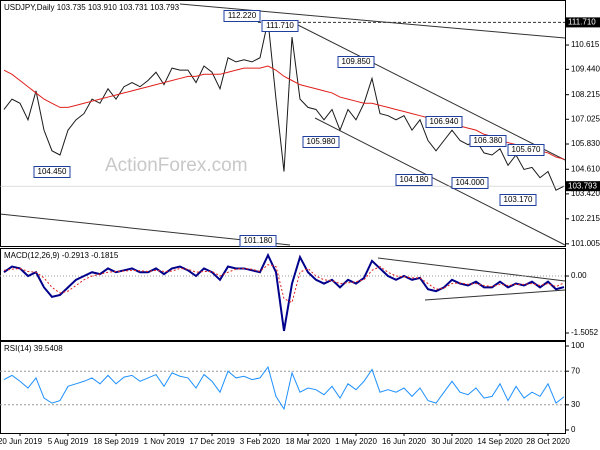 This screenshot has width=600, height=450. I want to click on y-tick-label: 100, so click(578, 345).